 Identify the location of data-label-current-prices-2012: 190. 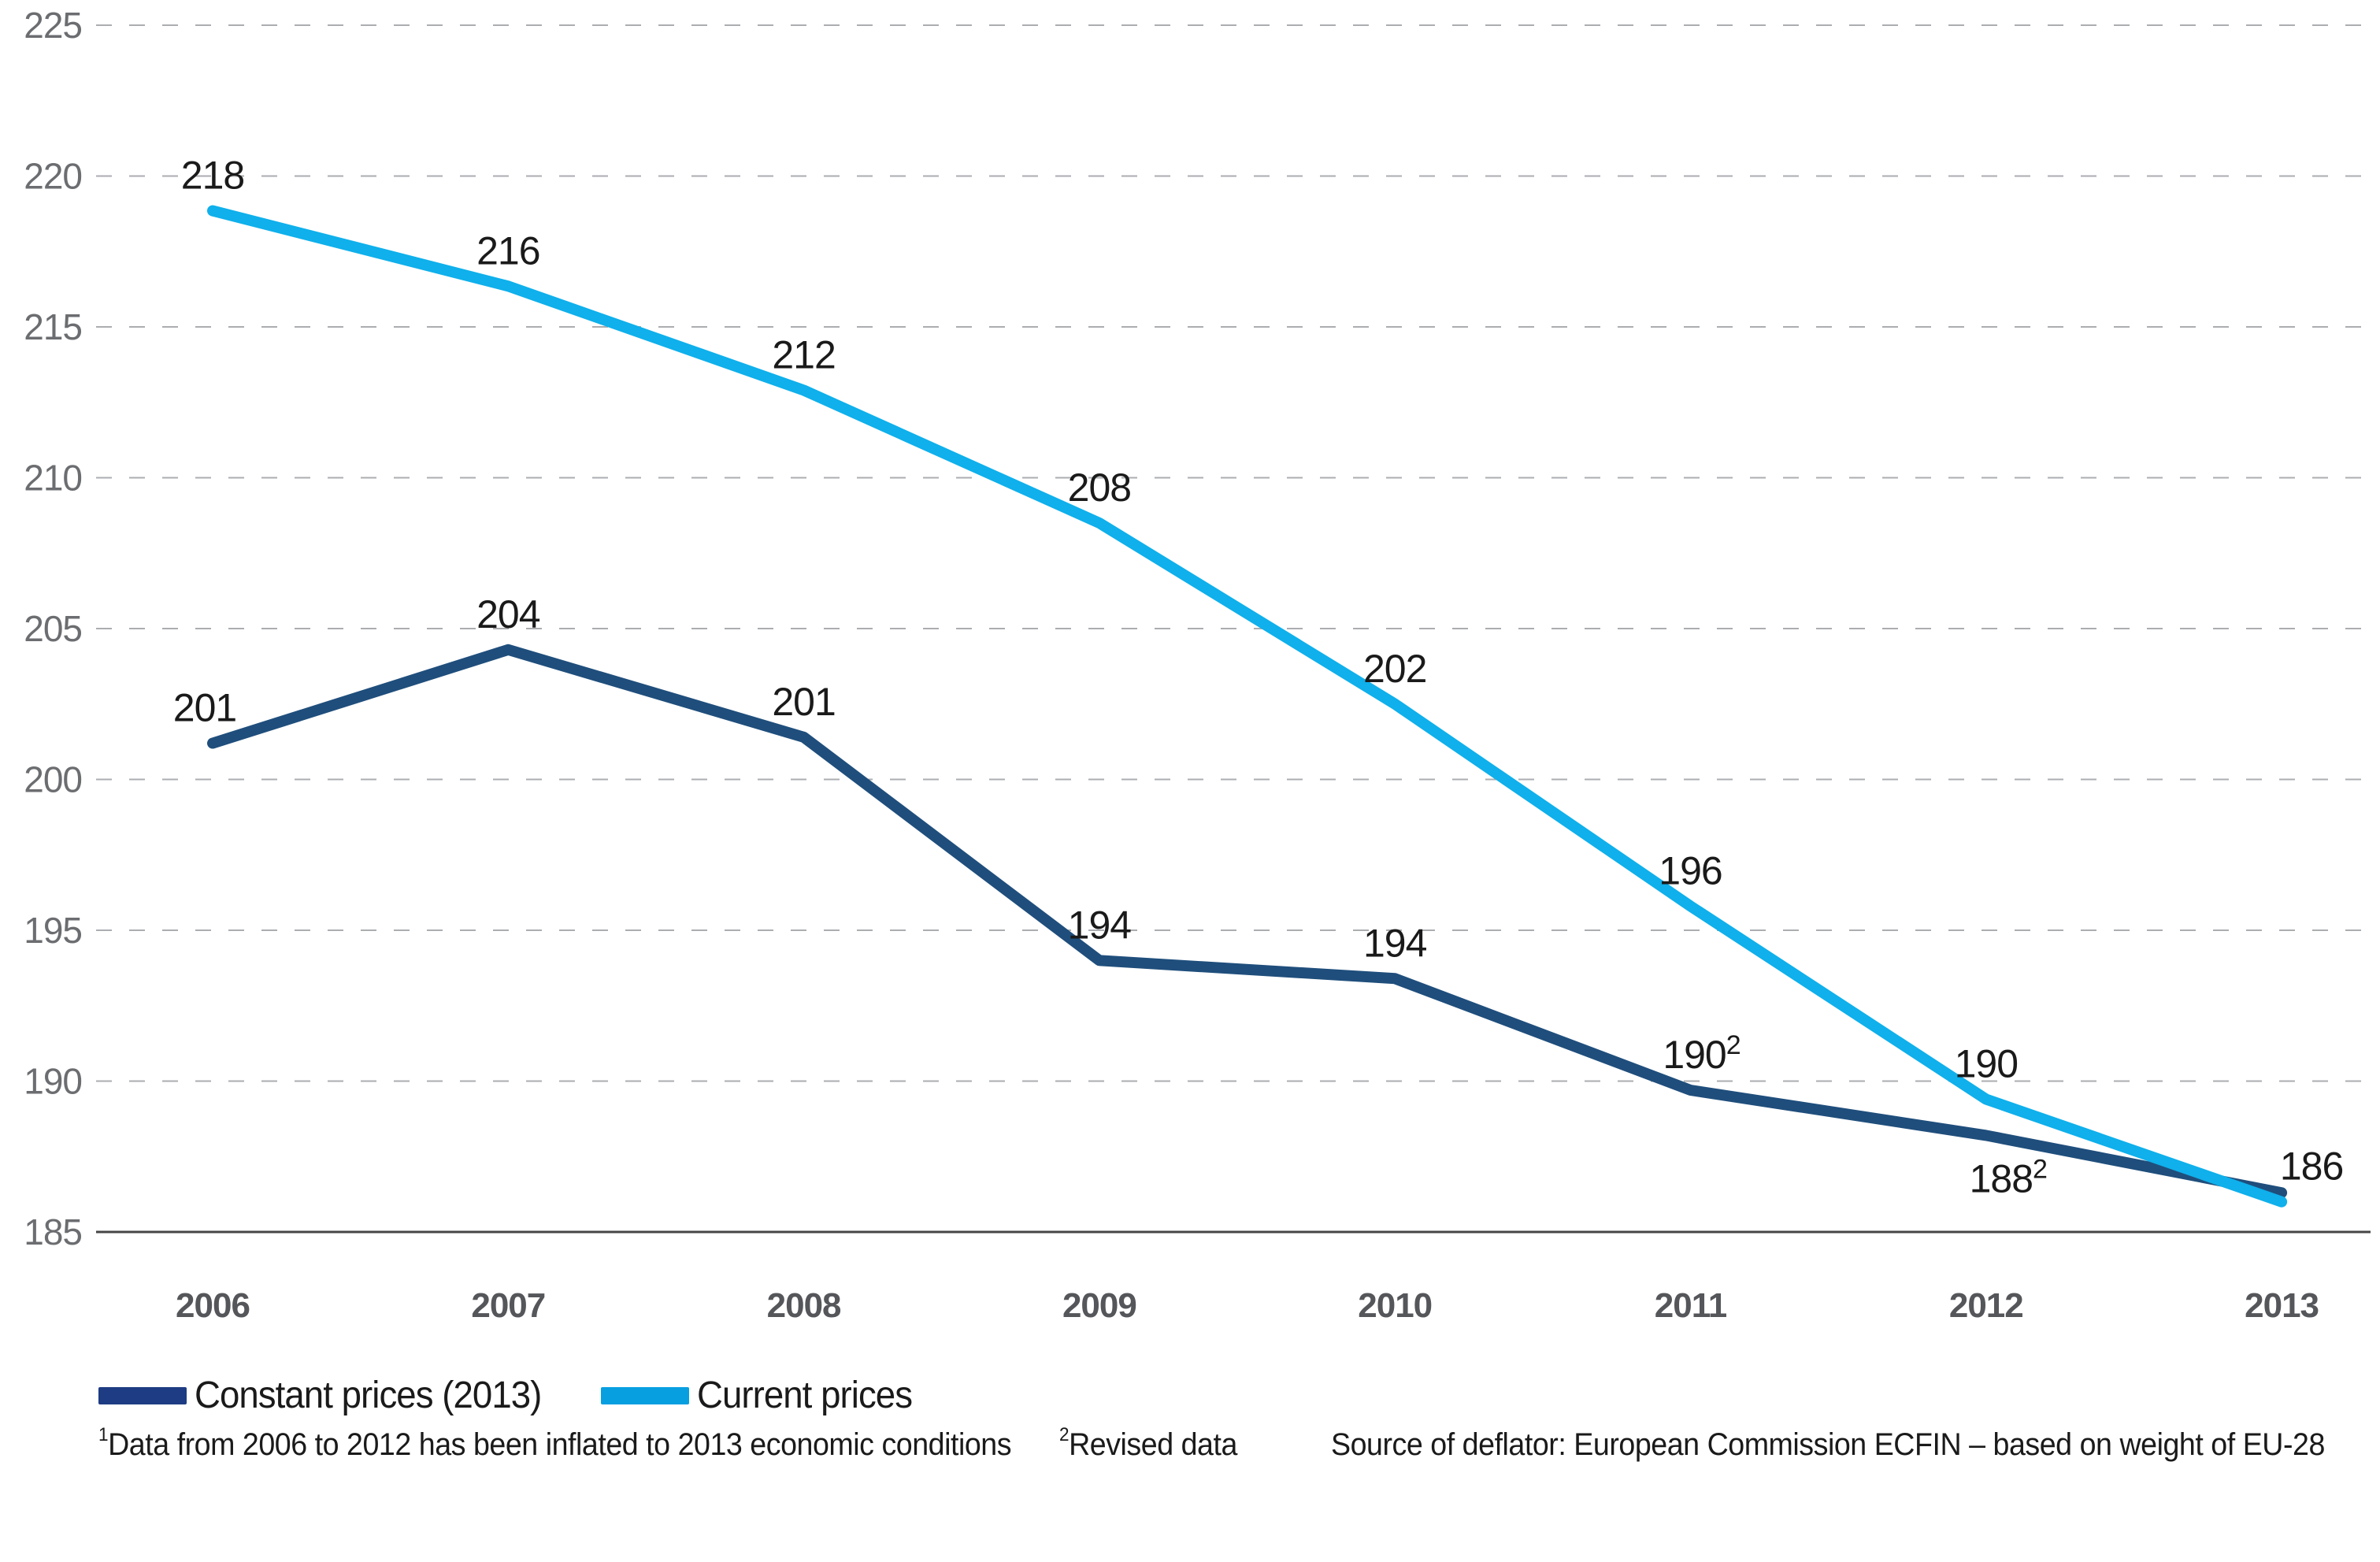
(1987, 1063).